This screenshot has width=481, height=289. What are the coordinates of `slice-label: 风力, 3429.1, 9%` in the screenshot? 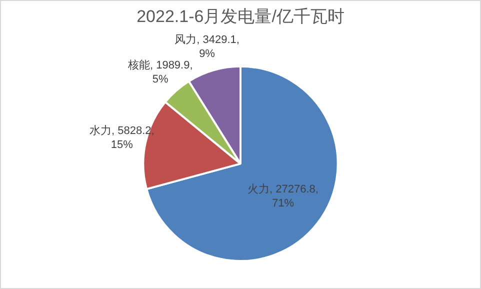 It's located at (207, 46).